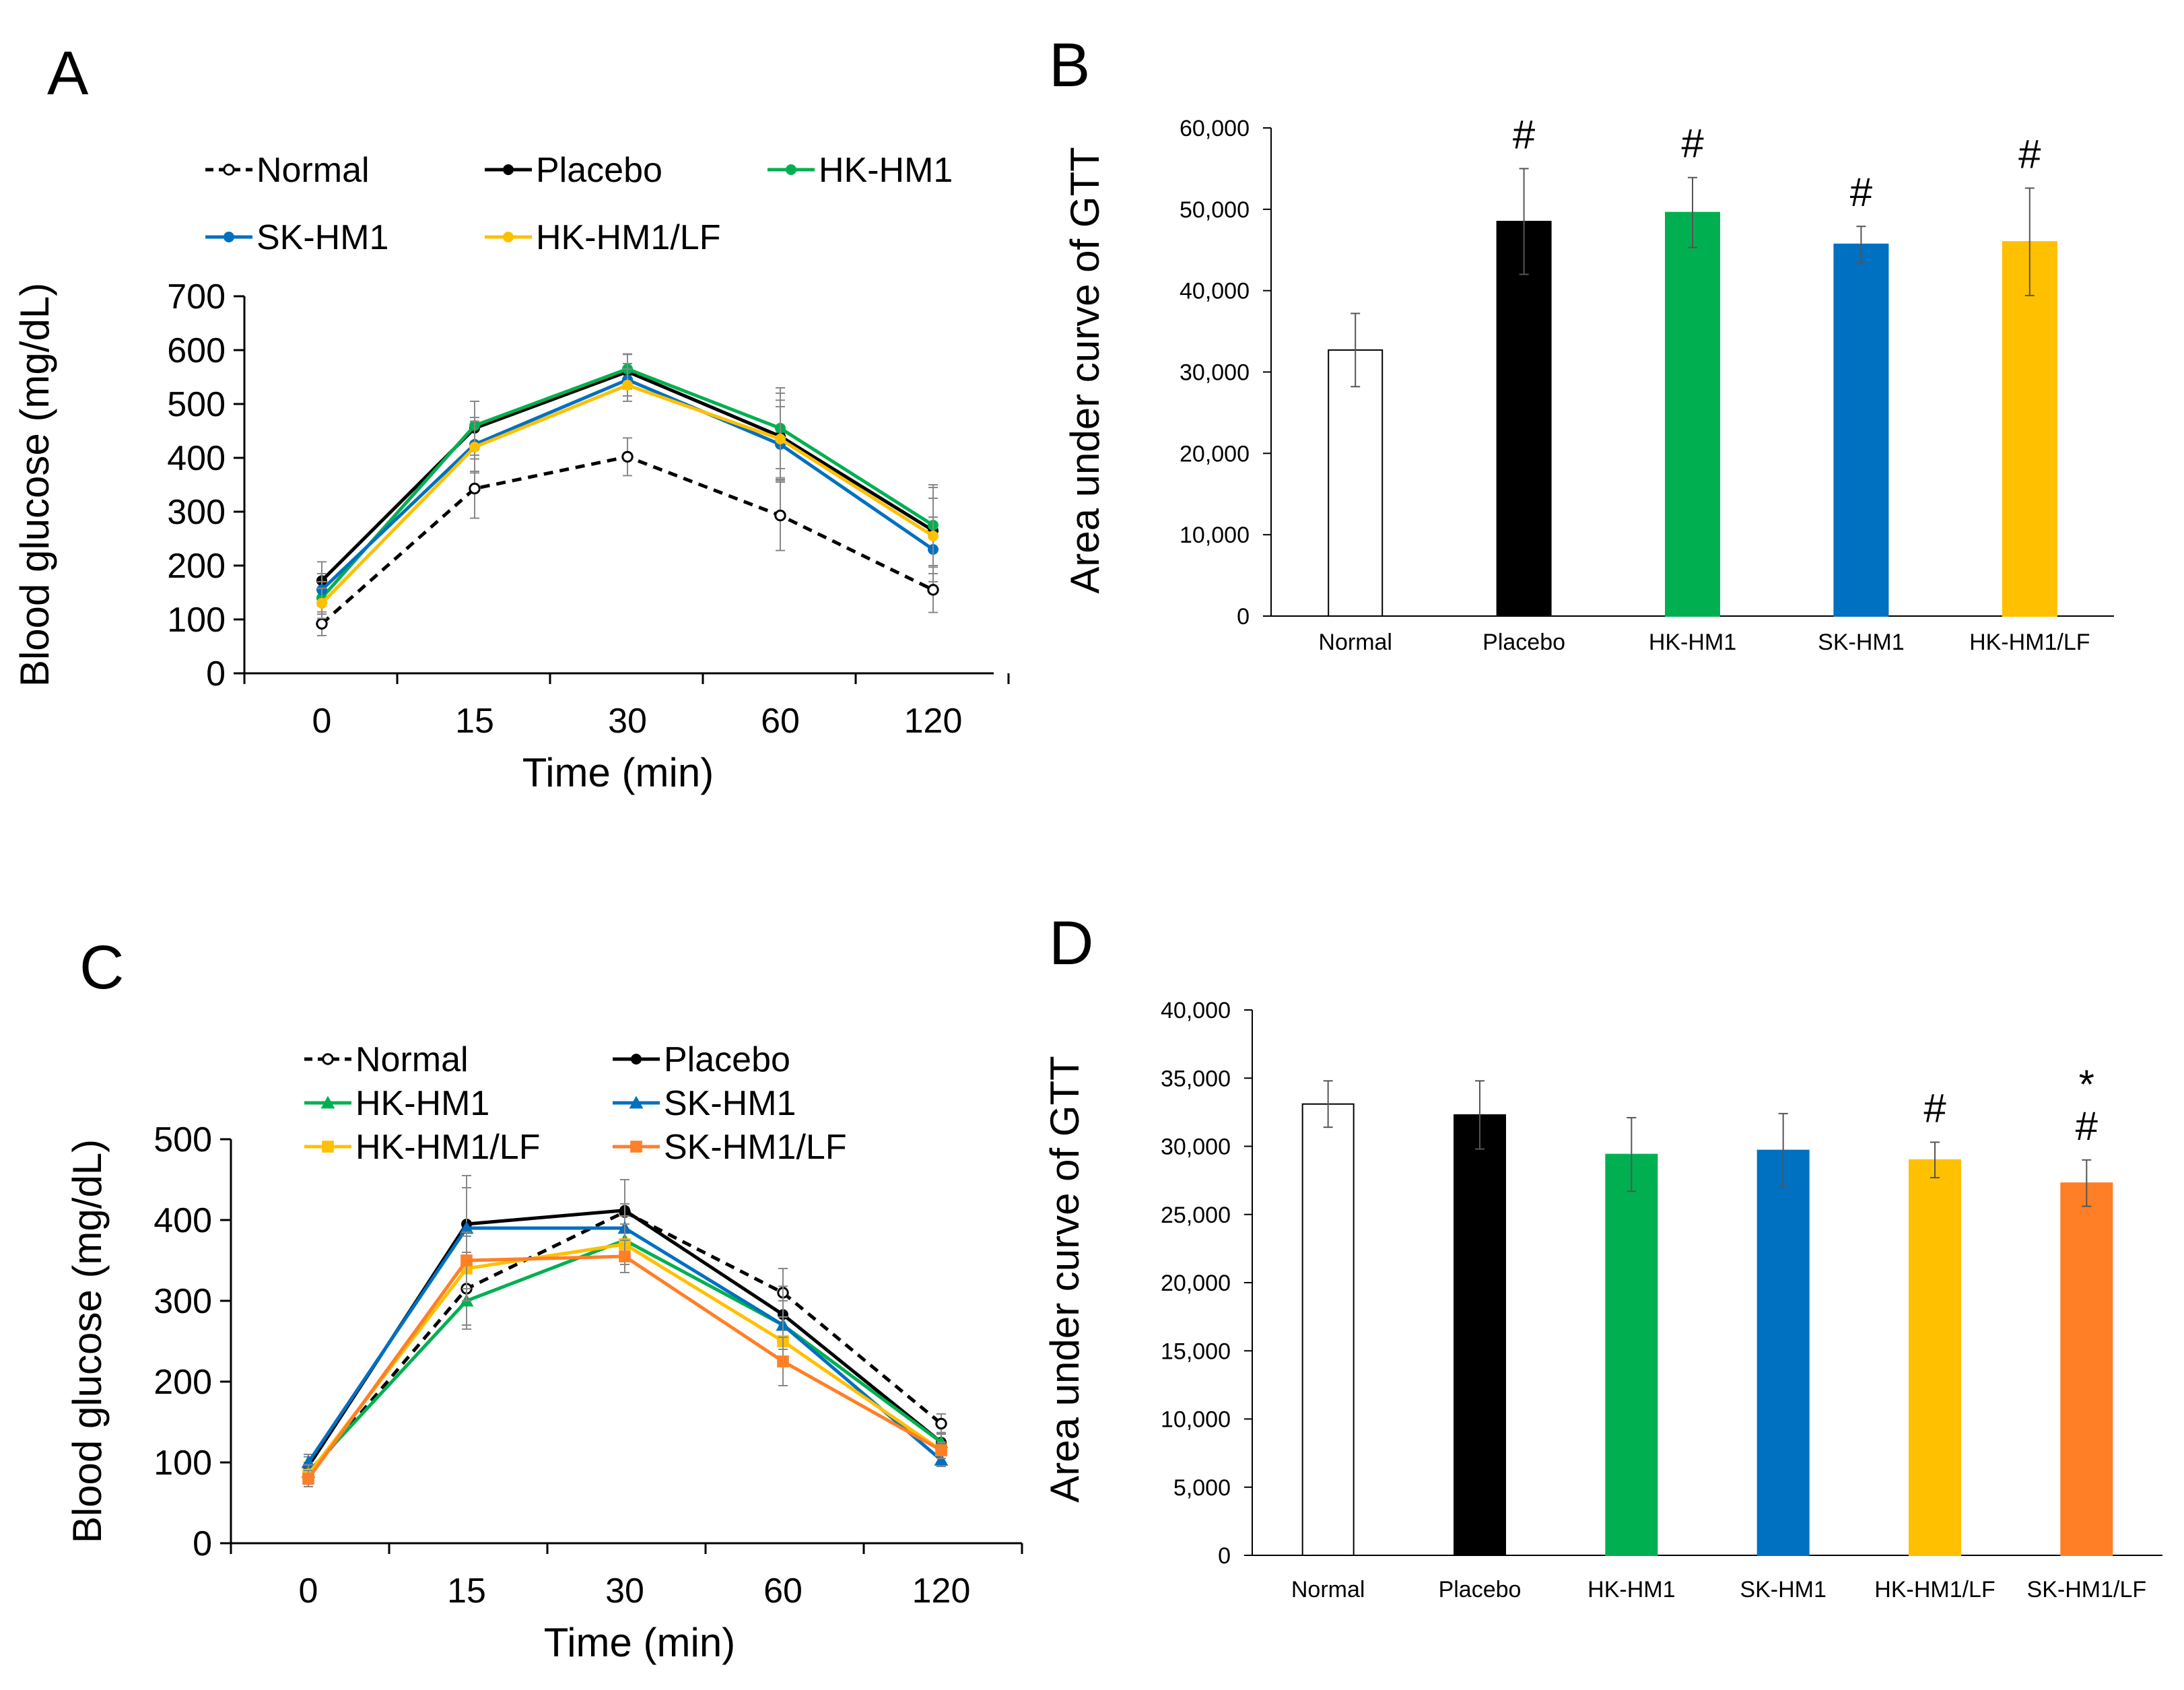 The height and width of the screenshot is (1690, 2184). What do you see at coordinates (1196, 1351) in the screenshot?
I see `y-tick-label: 15,000` at bounding box center [1196, 1351].